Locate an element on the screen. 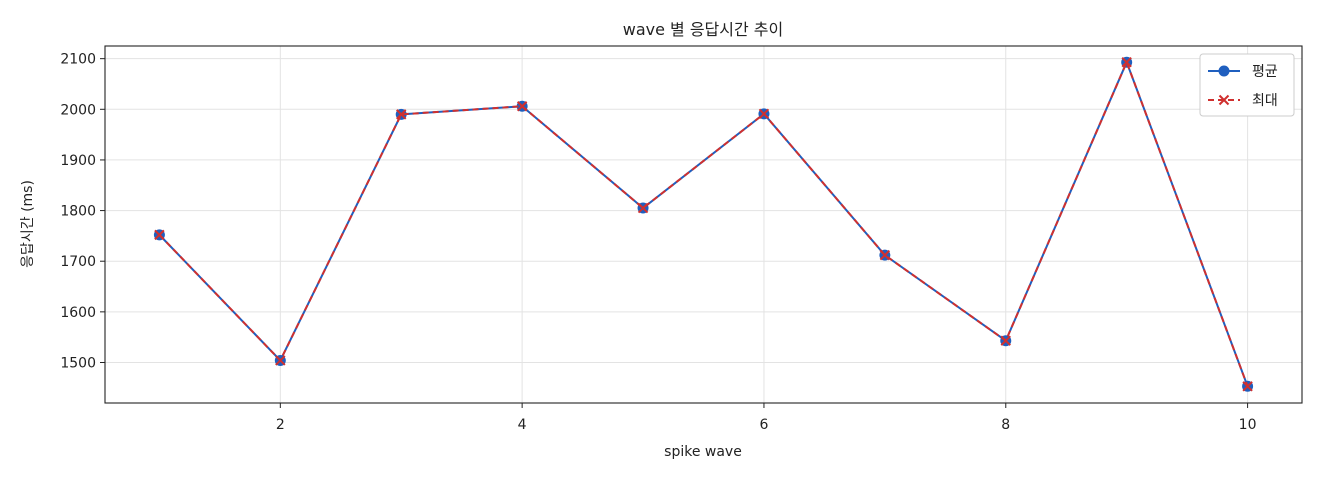 The width and height of the screenshot is (1320, 480). y-tick-label: 1500 is located at coordinates (78, 363).